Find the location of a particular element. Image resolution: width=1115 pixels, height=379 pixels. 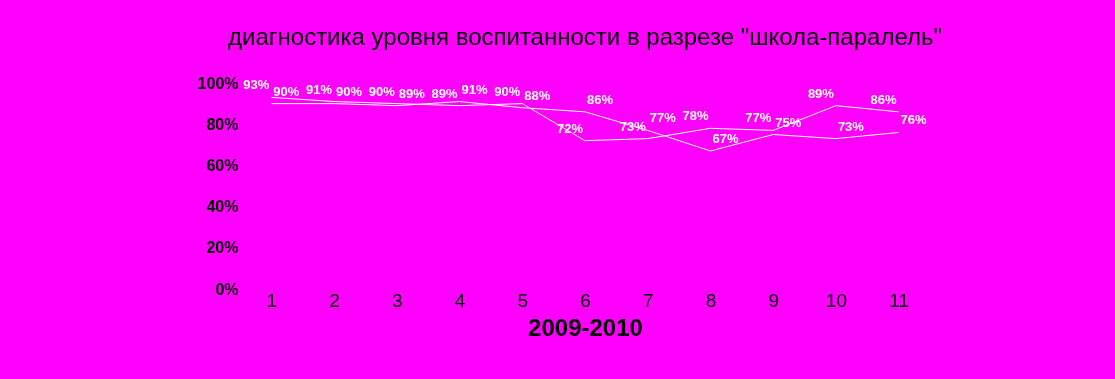

x-tick-label: 4 is located at coordinates (460, 300).